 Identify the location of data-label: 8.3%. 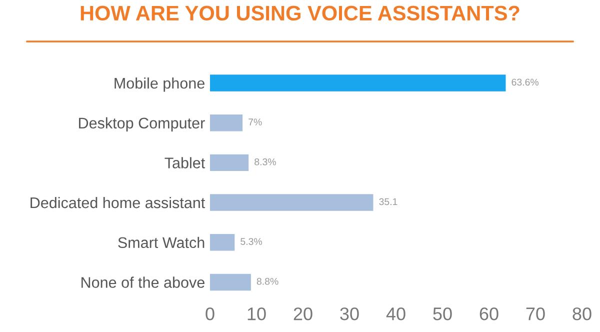
(265, 162).